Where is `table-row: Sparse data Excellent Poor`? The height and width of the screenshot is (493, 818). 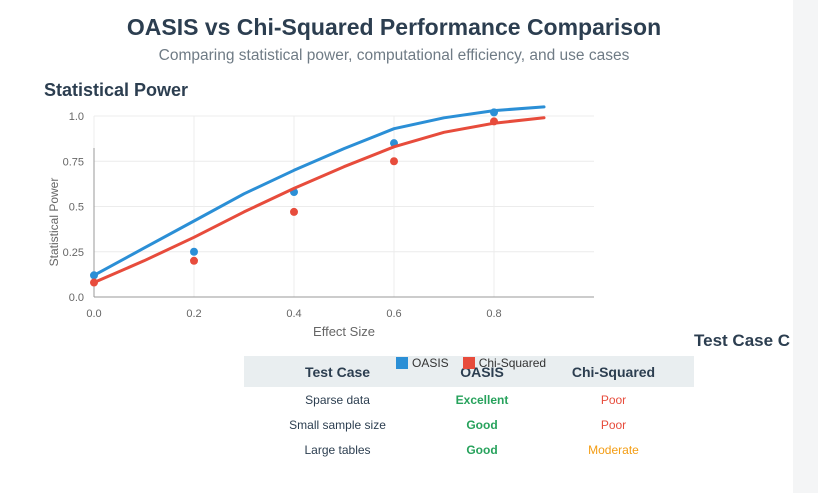
table-row: Sparse data Excellent Poor is located at coordinates (469, 399).